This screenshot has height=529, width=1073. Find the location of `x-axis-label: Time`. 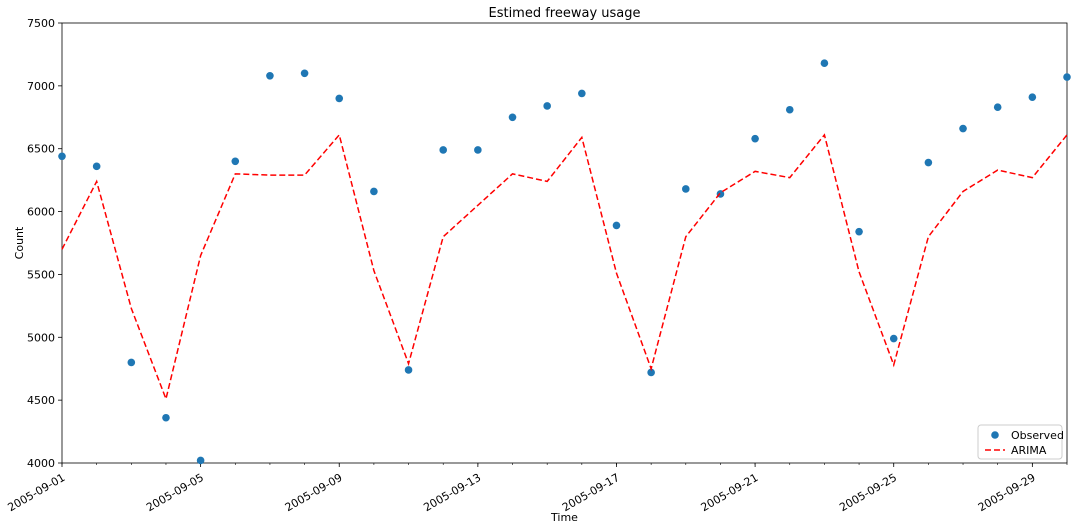

x-axis-label: Time is located at coordinates (564, 517).